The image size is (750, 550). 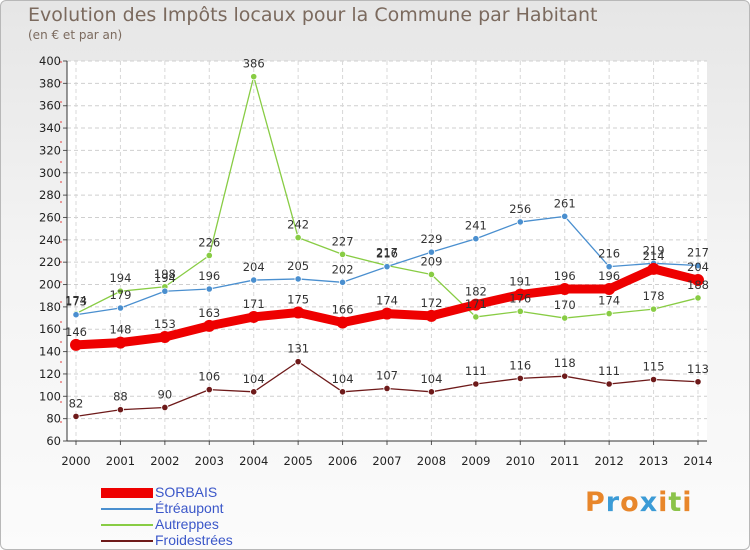 I want to click on x-tick-label: 2014, so click(x=697, y=461).